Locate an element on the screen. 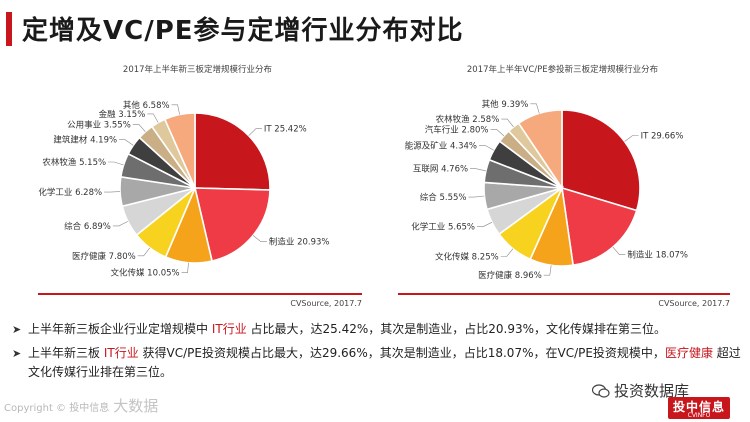  slice-label: 化学工业 6.28% is located at coordinates (70, 192).